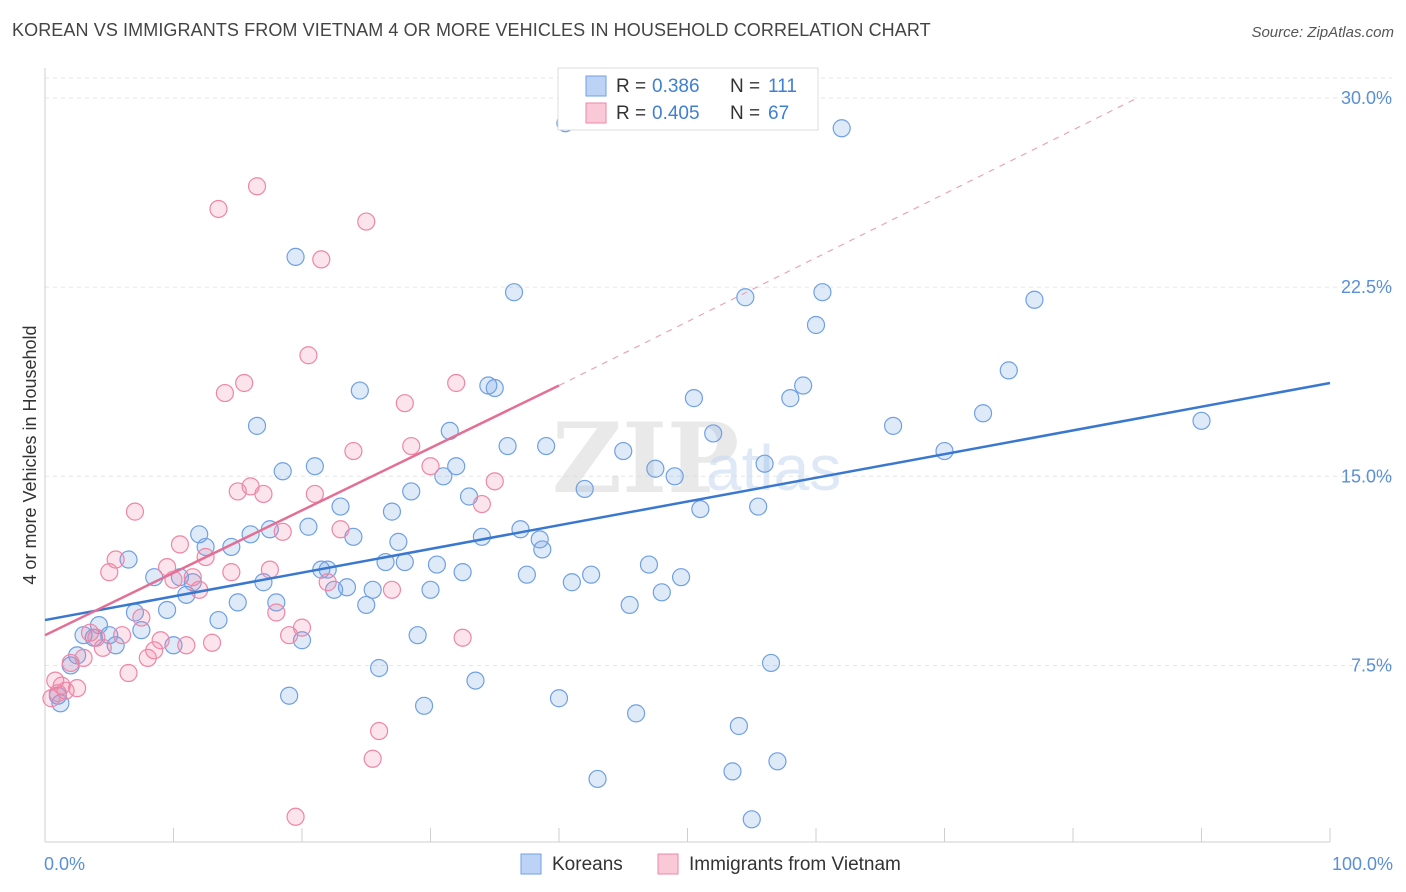 Image resolution: width=1406 pixels, height=892 pixels. What do you see at coordinates (676, 113) in the screenshot?
I see `legend-r-value-vietnam: 0.405` at bounding box center [676, 113].